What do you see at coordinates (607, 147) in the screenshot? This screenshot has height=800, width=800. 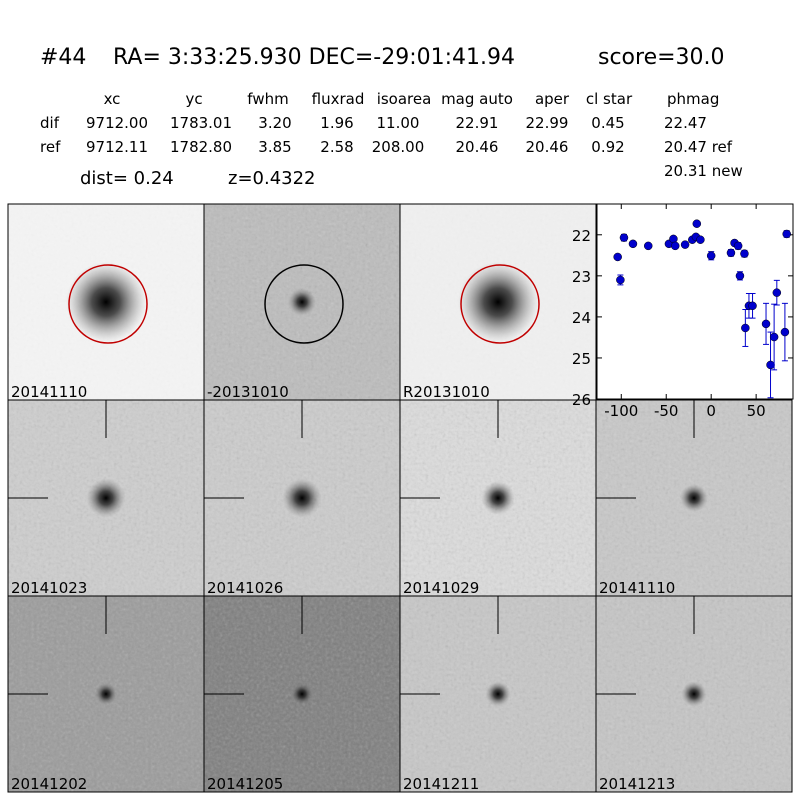 I see `table-cell: 0.92` at bounding box center [607, 147].